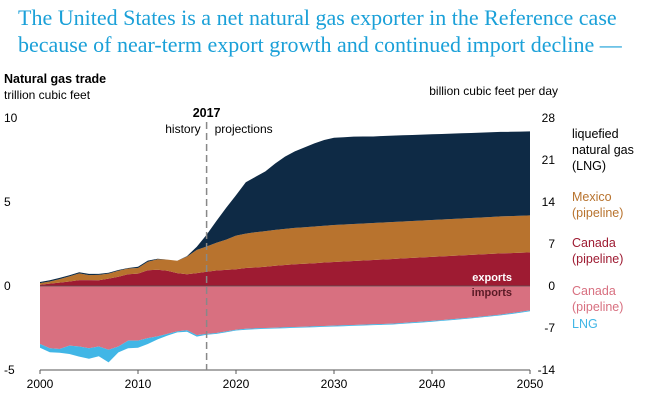 This screenshot has width=652, height=404. Describe the element at coordinates (597, 213) in the screenshot. I see `legend-mexico-label: (pipeline)` at that location.